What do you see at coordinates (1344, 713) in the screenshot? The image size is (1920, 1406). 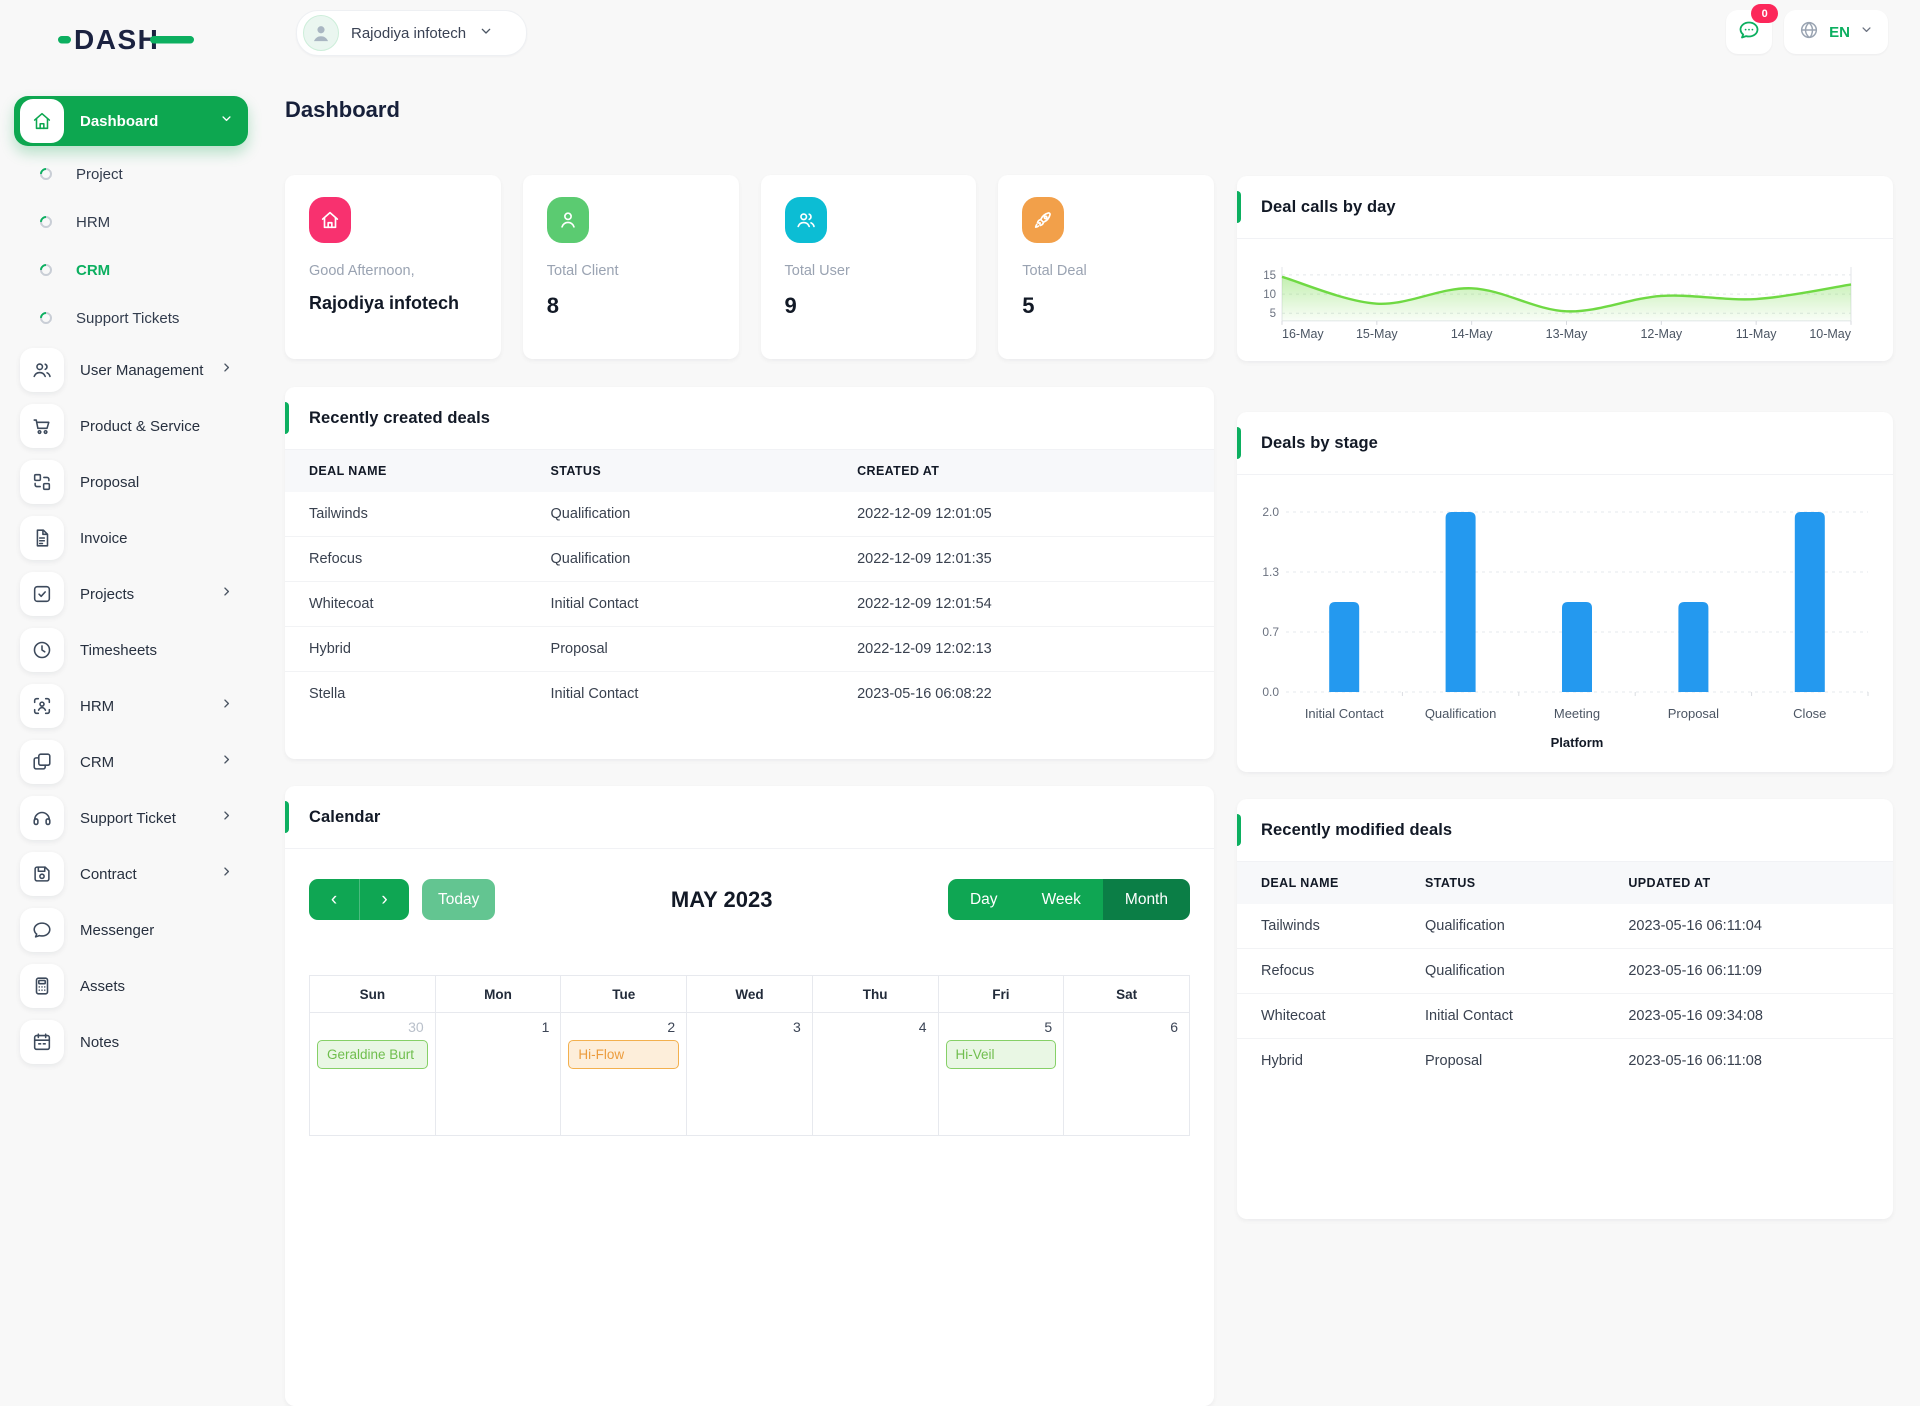 I see `svg-text: Initial Contact` at bounding box center [1344, 713].